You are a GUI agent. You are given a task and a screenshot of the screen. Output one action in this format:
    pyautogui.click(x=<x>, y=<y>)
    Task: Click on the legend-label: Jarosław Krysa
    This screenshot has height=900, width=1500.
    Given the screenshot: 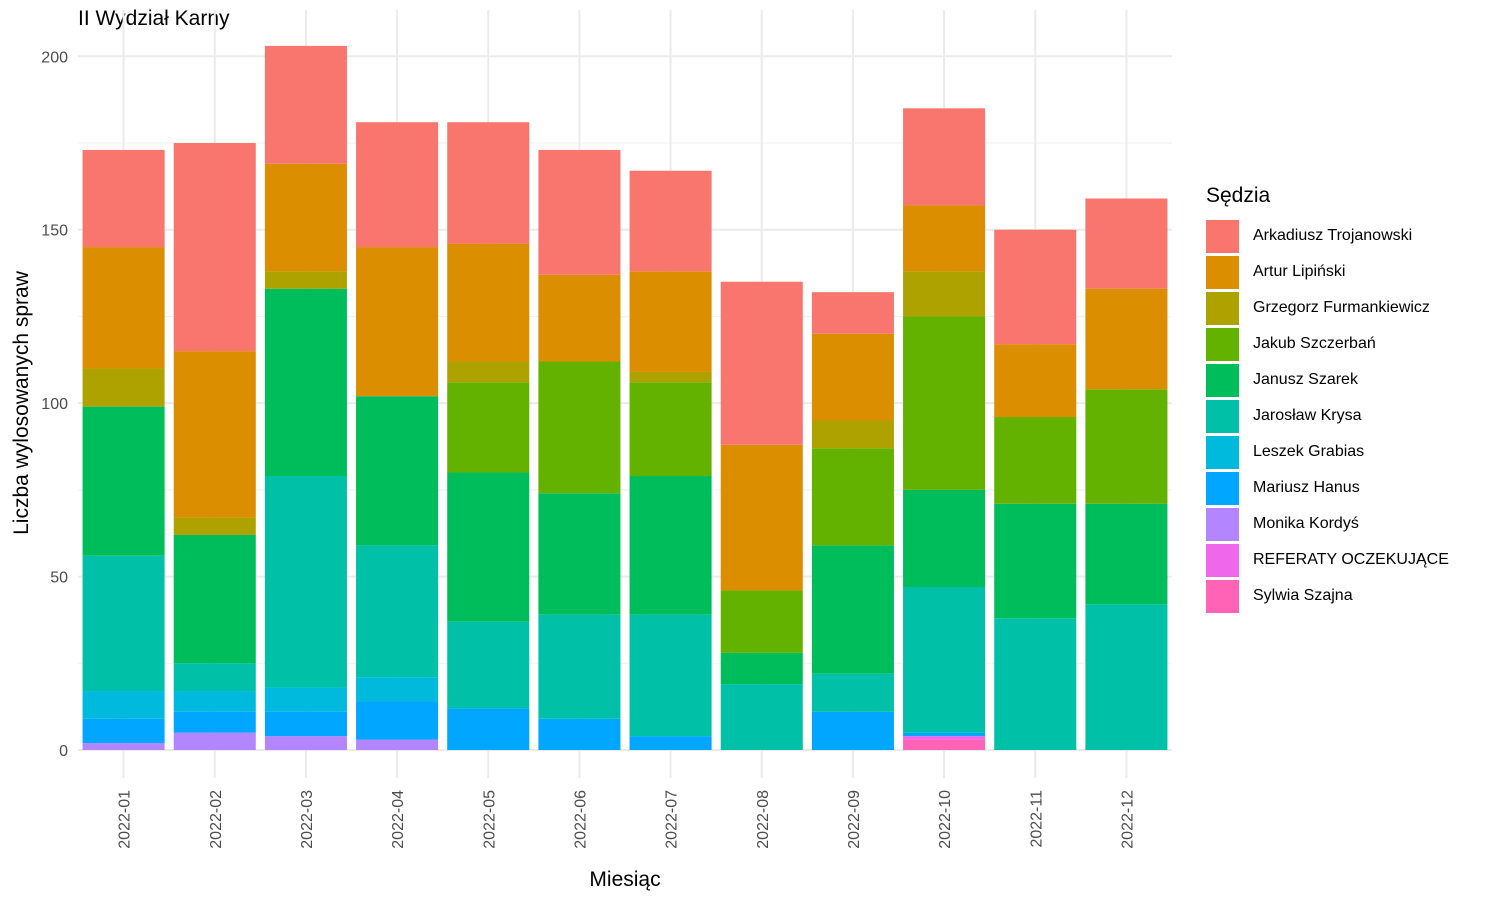 What is the action you would take?
    pyautogui.click(x=1307, y=415)
    